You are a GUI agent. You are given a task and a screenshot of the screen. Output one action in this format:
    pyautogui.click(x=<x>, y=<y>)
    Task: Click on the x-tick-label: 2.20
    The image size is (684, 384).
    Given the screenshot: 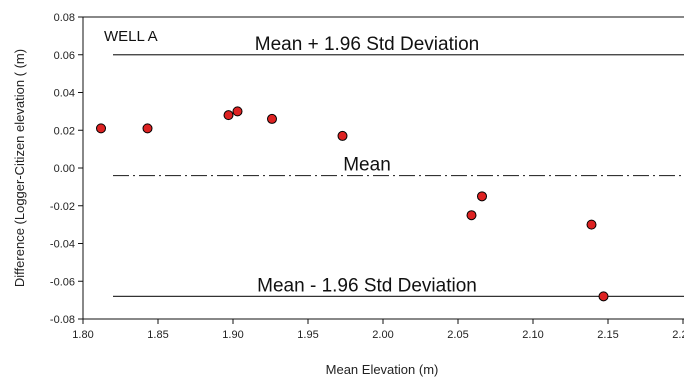 What is the action you would take?
    pyautogui.click(x=678, y=335)
    